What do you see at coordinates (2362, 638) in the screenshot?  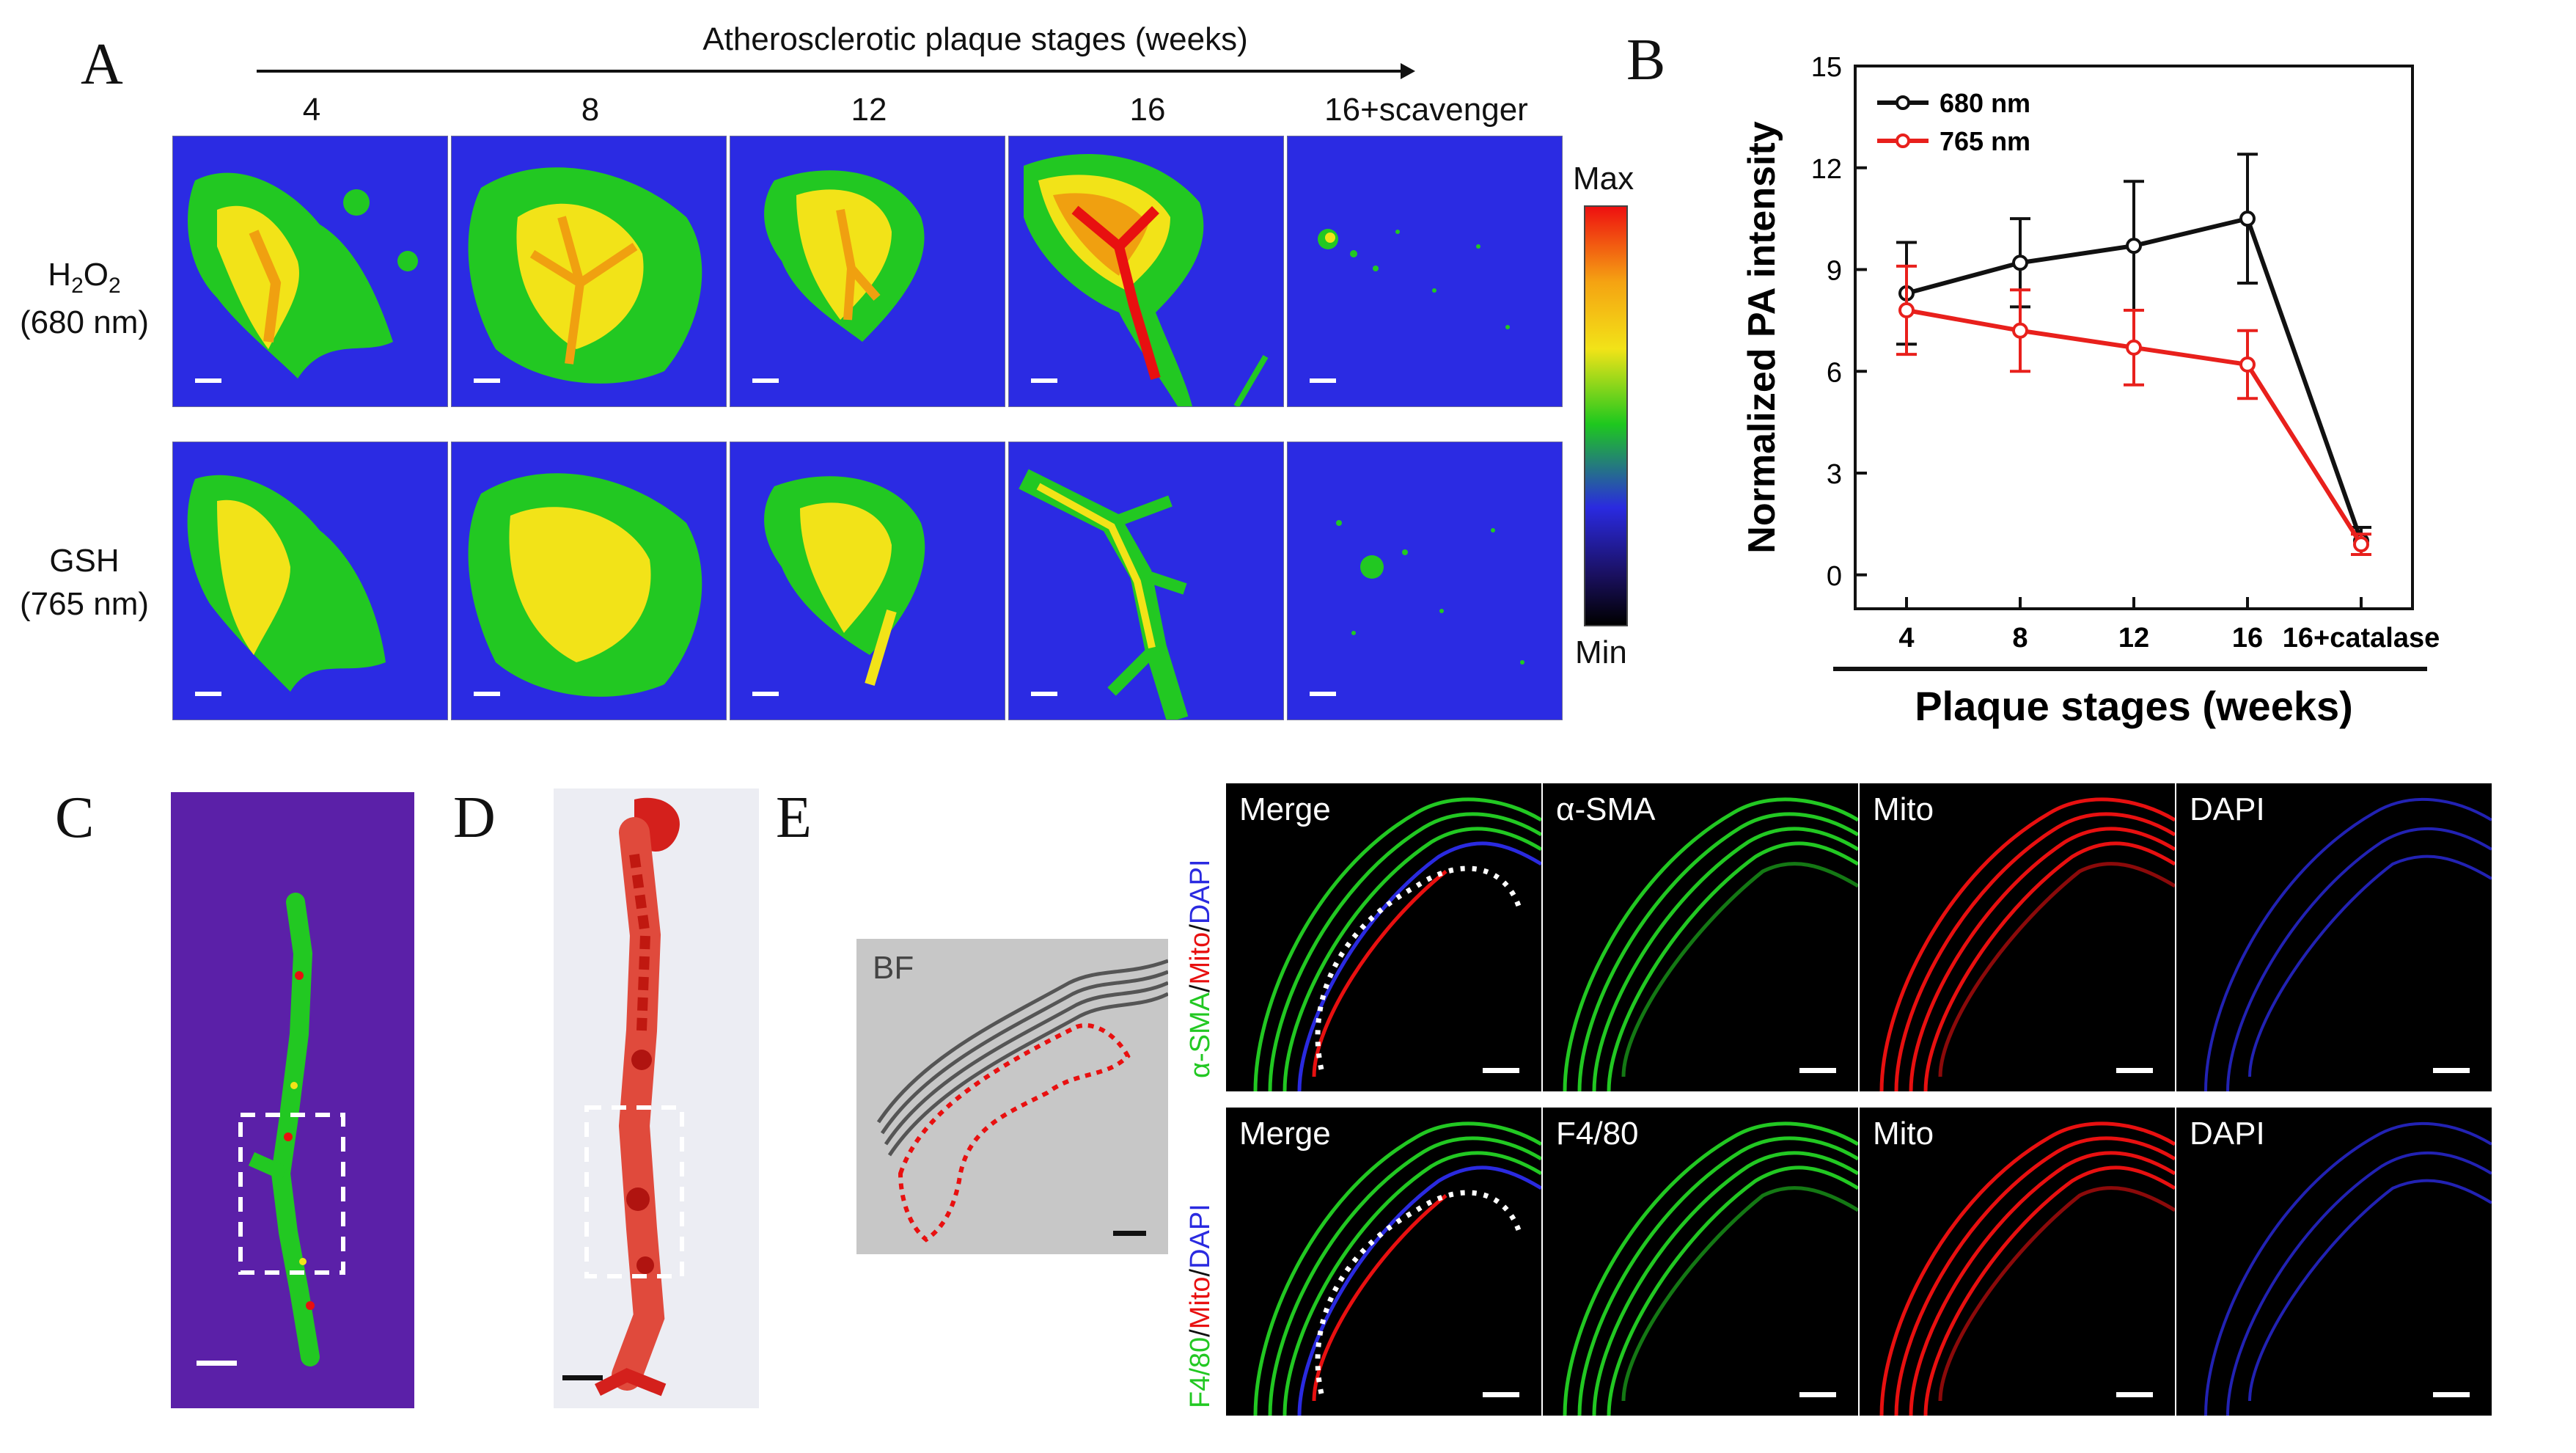 I see `x-tick-label-4: 16+catalase` at bounding box center [2362, 638].